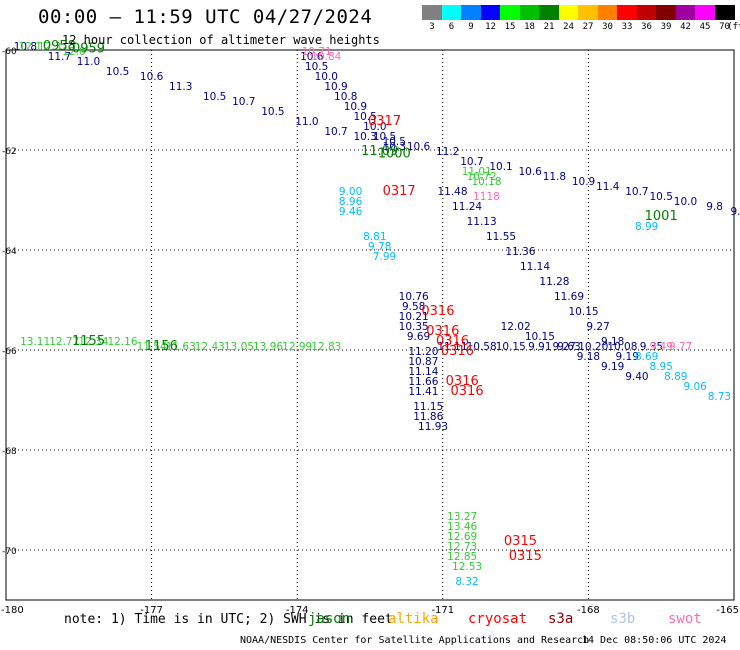 This screenshot has width=740, height=650. Describe the element at coordinates (9, 552) in the screenshot. I see `latitude-label: -70` at that location.